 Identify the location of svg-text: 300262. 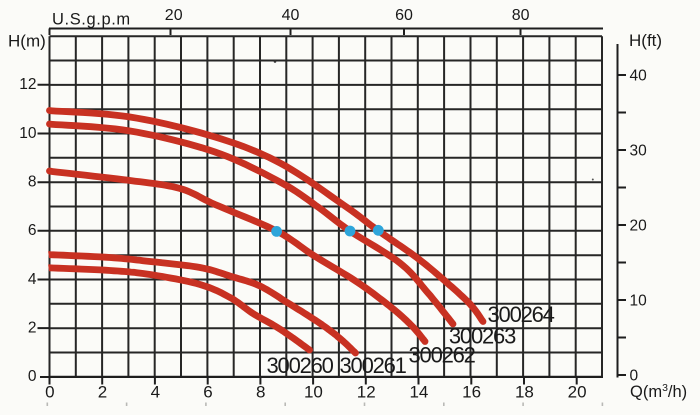
(442, 354).